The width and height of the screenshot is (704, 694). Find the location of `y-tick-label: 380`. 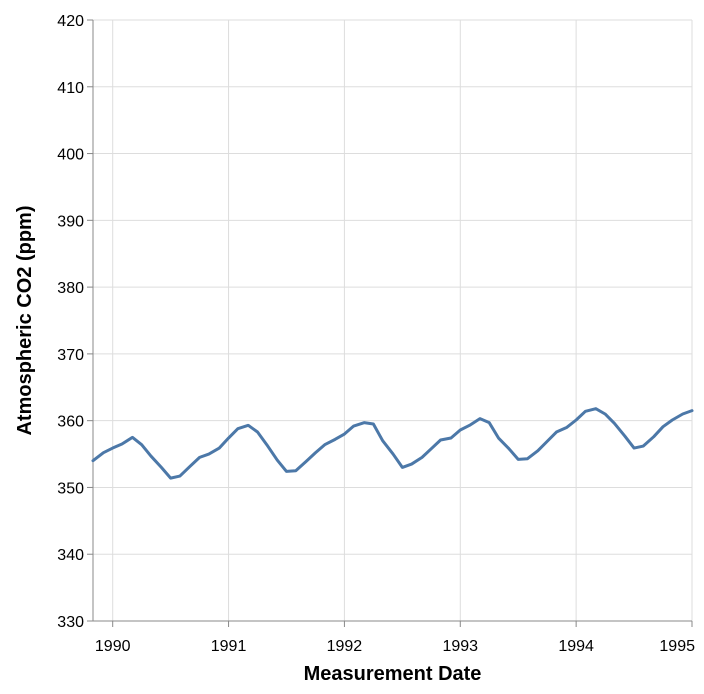

y-tick-label: 380 is located at coordinates (70, 288).